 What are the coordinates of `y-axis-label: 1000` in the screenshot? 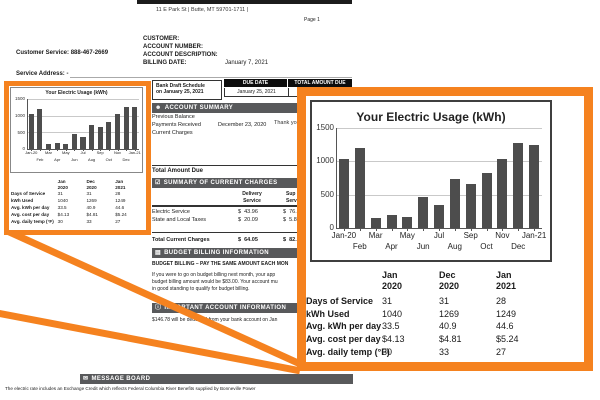 It's located at (19, 115).